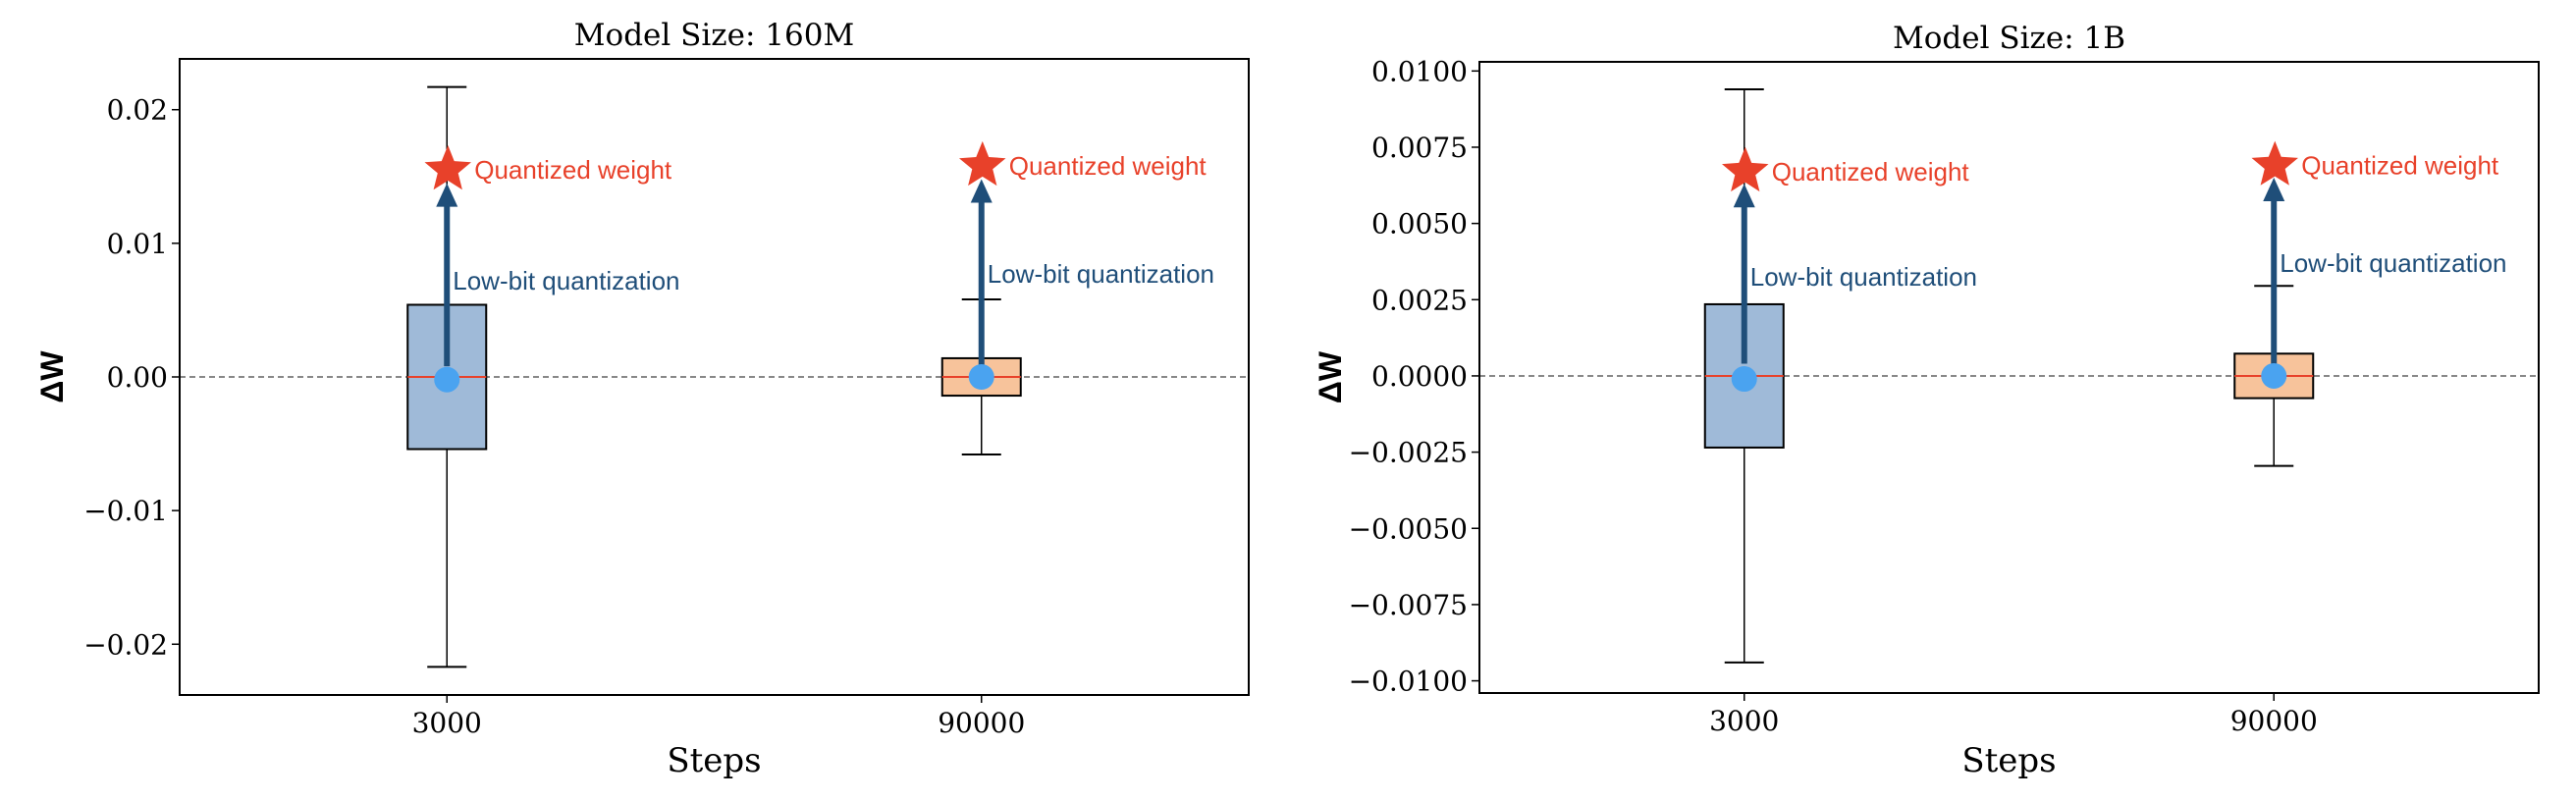 The image size is (2576, 801). I want to click on chart-title: Model Size: 160M, so click(714, 35).